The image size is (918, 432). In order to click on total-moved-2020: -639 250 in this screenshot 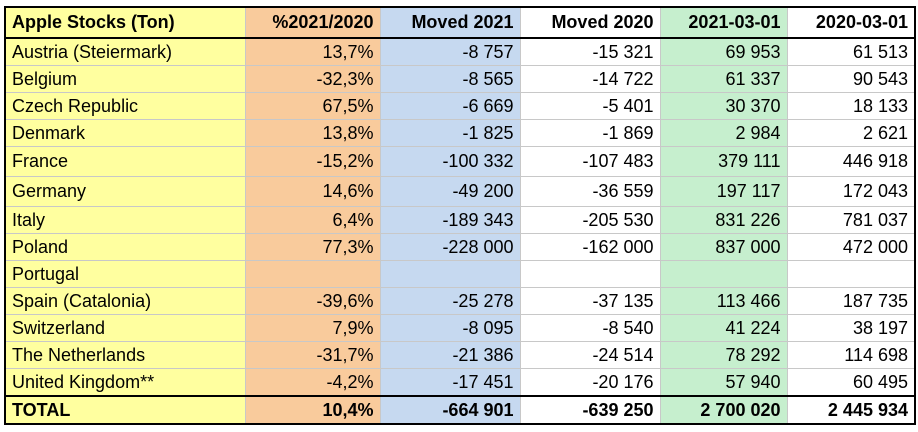, I will do `click(590, 410)`.